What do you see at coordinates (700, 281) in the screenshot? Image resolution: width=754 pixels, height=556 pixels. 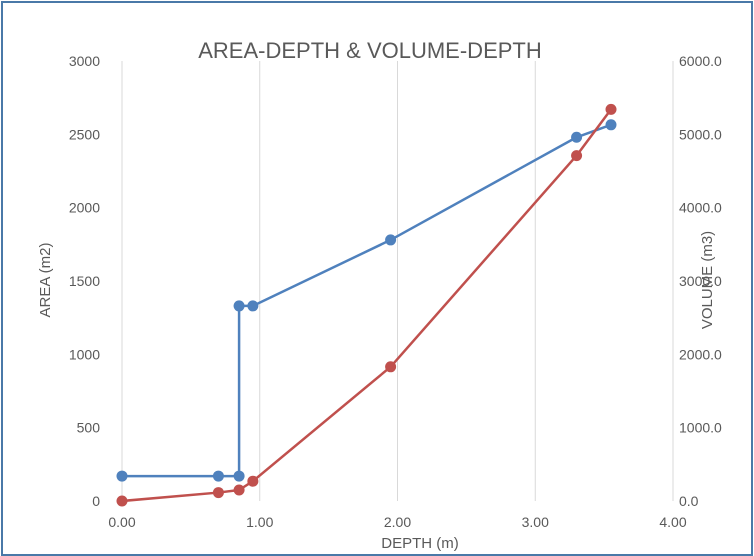 I see `y2-tick-label: 3000.0` at bounding box center [700, 281].